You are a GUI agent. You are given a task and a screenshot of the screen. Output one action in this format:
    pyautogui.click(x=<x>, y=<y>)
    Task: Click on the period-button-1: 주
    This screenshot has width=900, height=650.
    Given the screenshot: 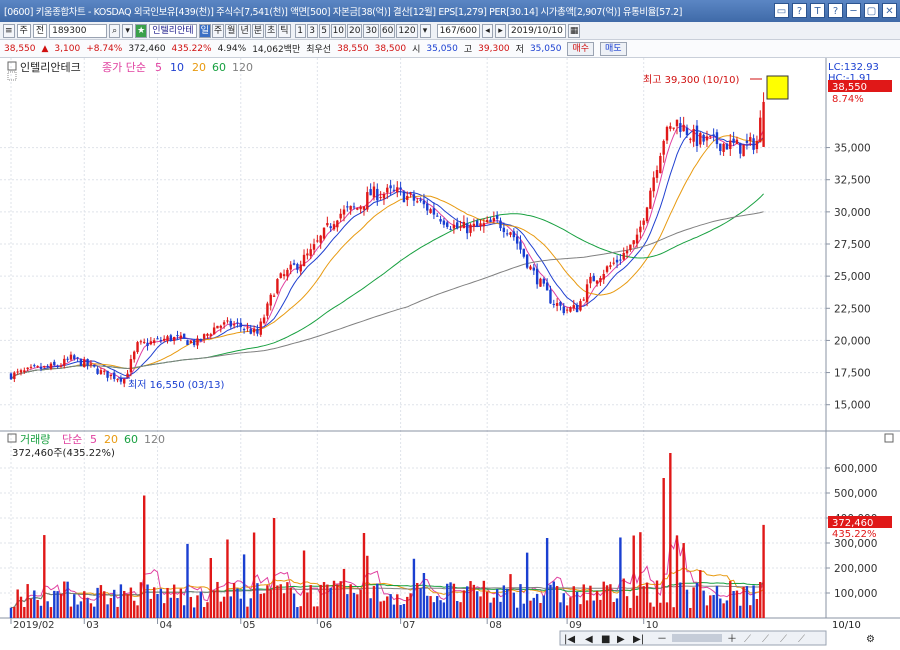 What is the action you would take?
    pyautogui.click(x=218, y=30)
    